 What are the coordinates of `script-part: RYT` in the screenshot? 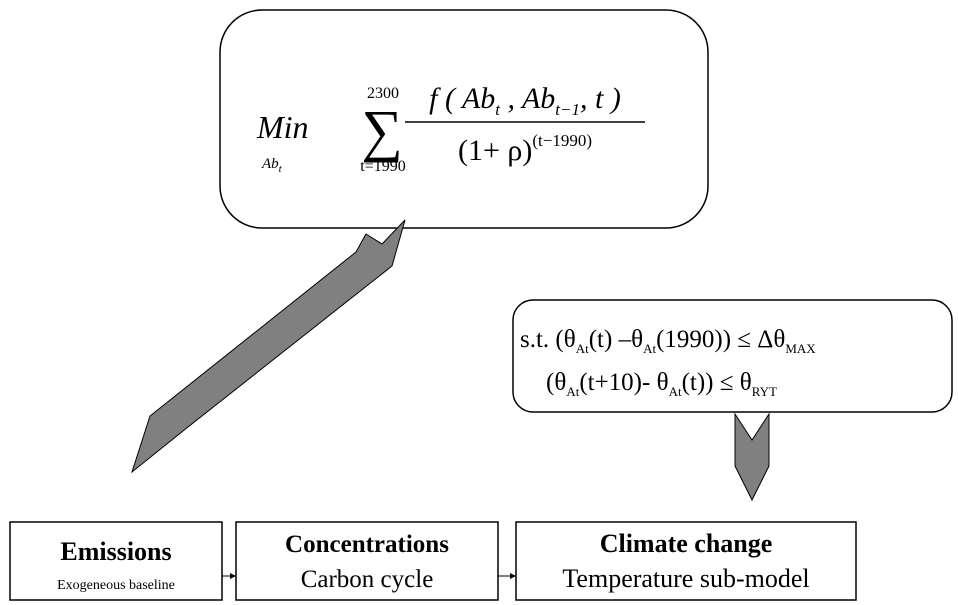 It's located at (764, 391).